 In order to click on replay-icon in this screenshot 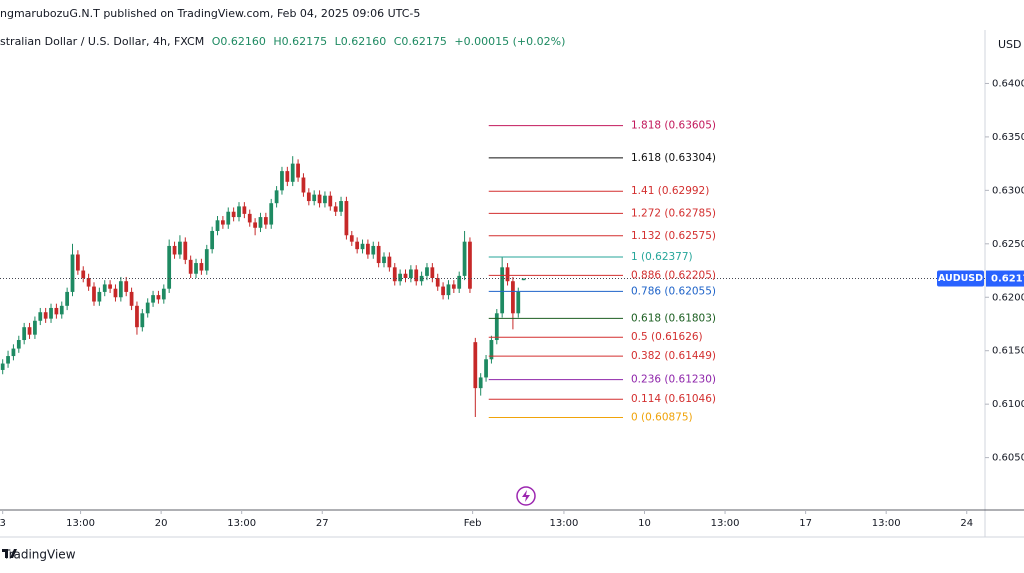, I will do `click(526, 496)`.